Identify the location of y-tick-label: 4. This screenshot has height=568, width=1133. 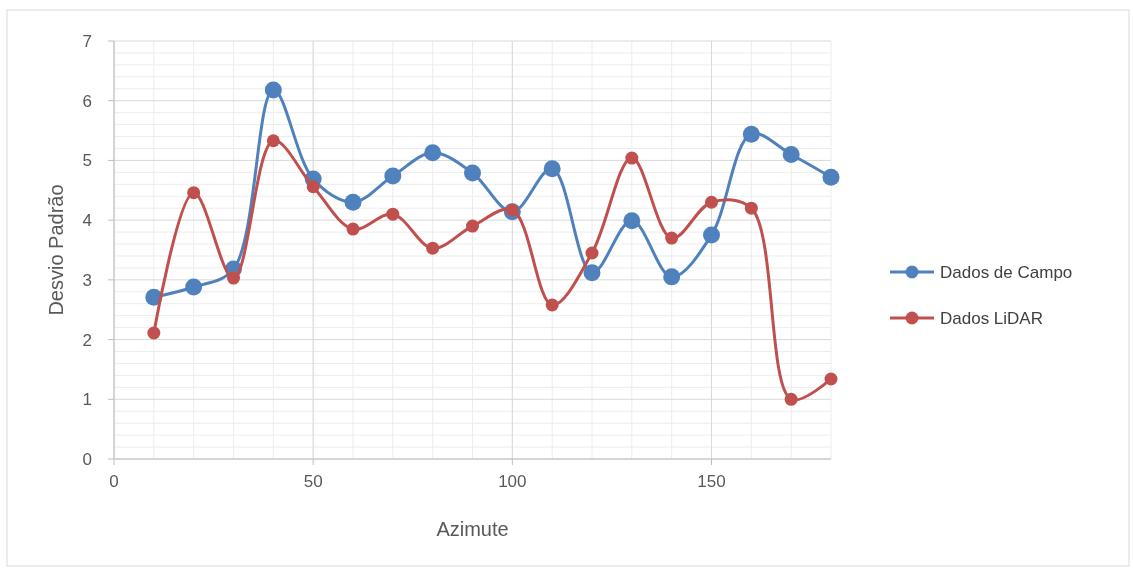
(87, 221).